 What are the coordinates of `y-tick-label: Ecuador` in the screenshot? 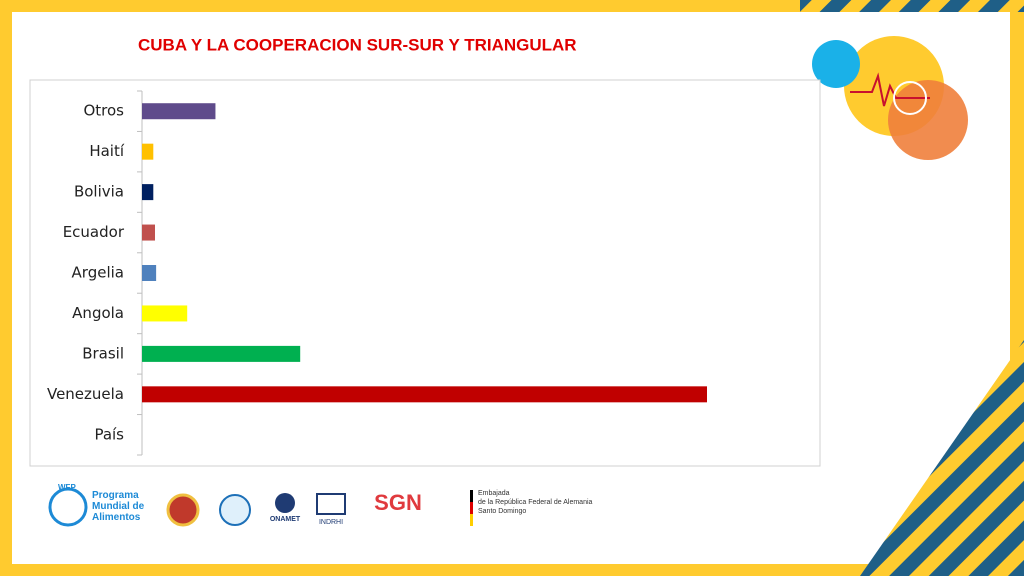 It's located at (94, 232).